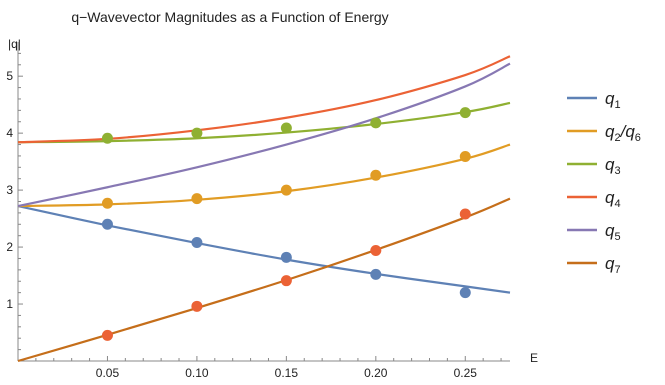 Image resolution: width=665 pixels, height=385 pixels. Describe the element at coordinates (197, 373) in the screenshot. I see `x-tick-label: 0.10` at that location.